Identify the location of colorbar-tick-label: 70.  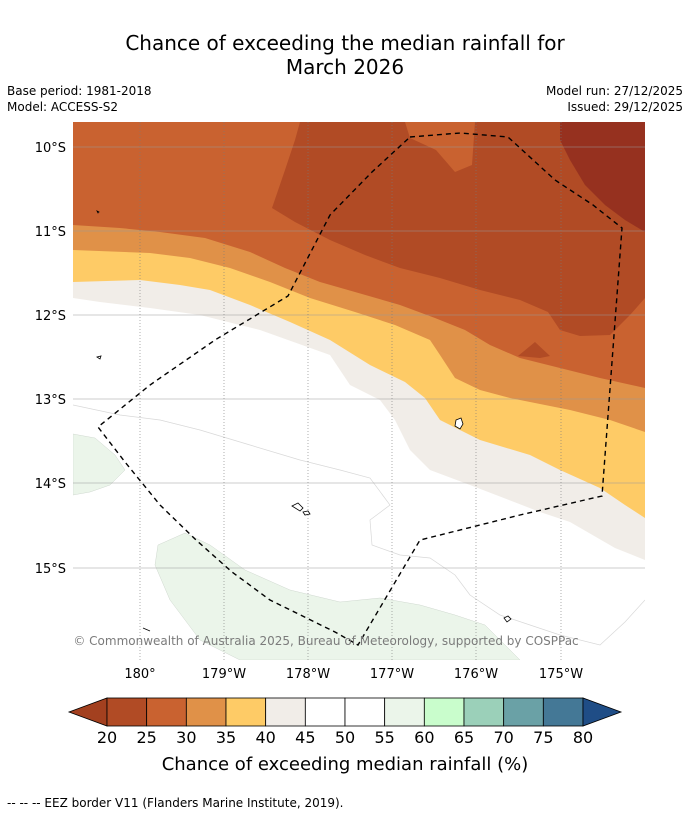
(503, 737).